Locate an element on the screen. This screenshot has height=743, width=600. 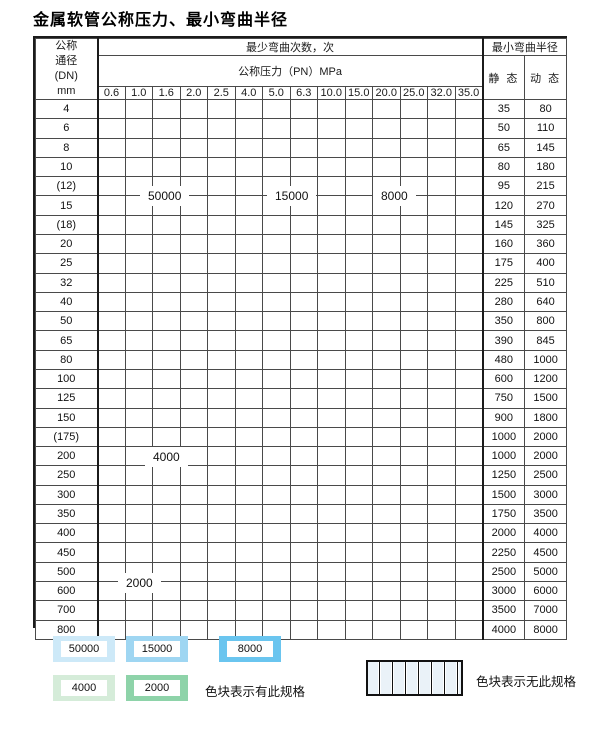
row-static-radius: 2500 is located at coordinates (504, 572).